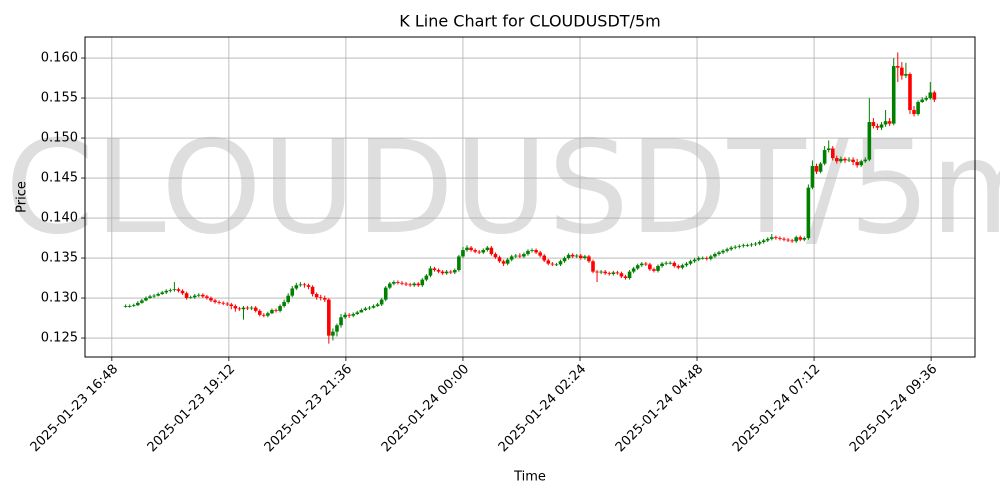 The width and height of the screenshot is (1000, 500). Describe the element at coordinates (59, 98) in the screenshot. I see `y-tick-label: 0.155` at that location.